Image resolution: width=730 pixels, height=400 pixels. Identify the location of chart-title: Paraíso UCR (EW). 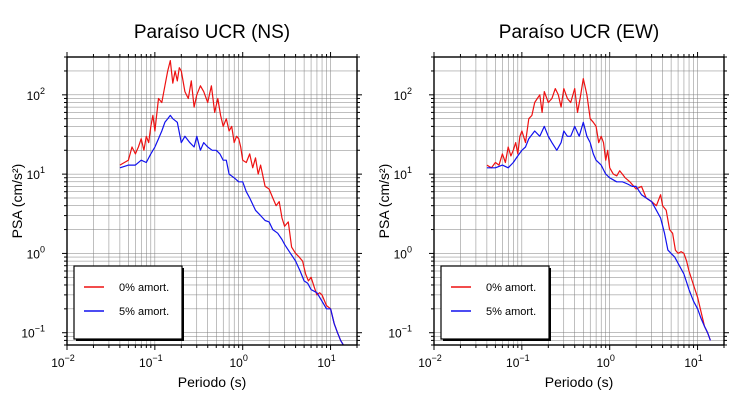
(579, 32).